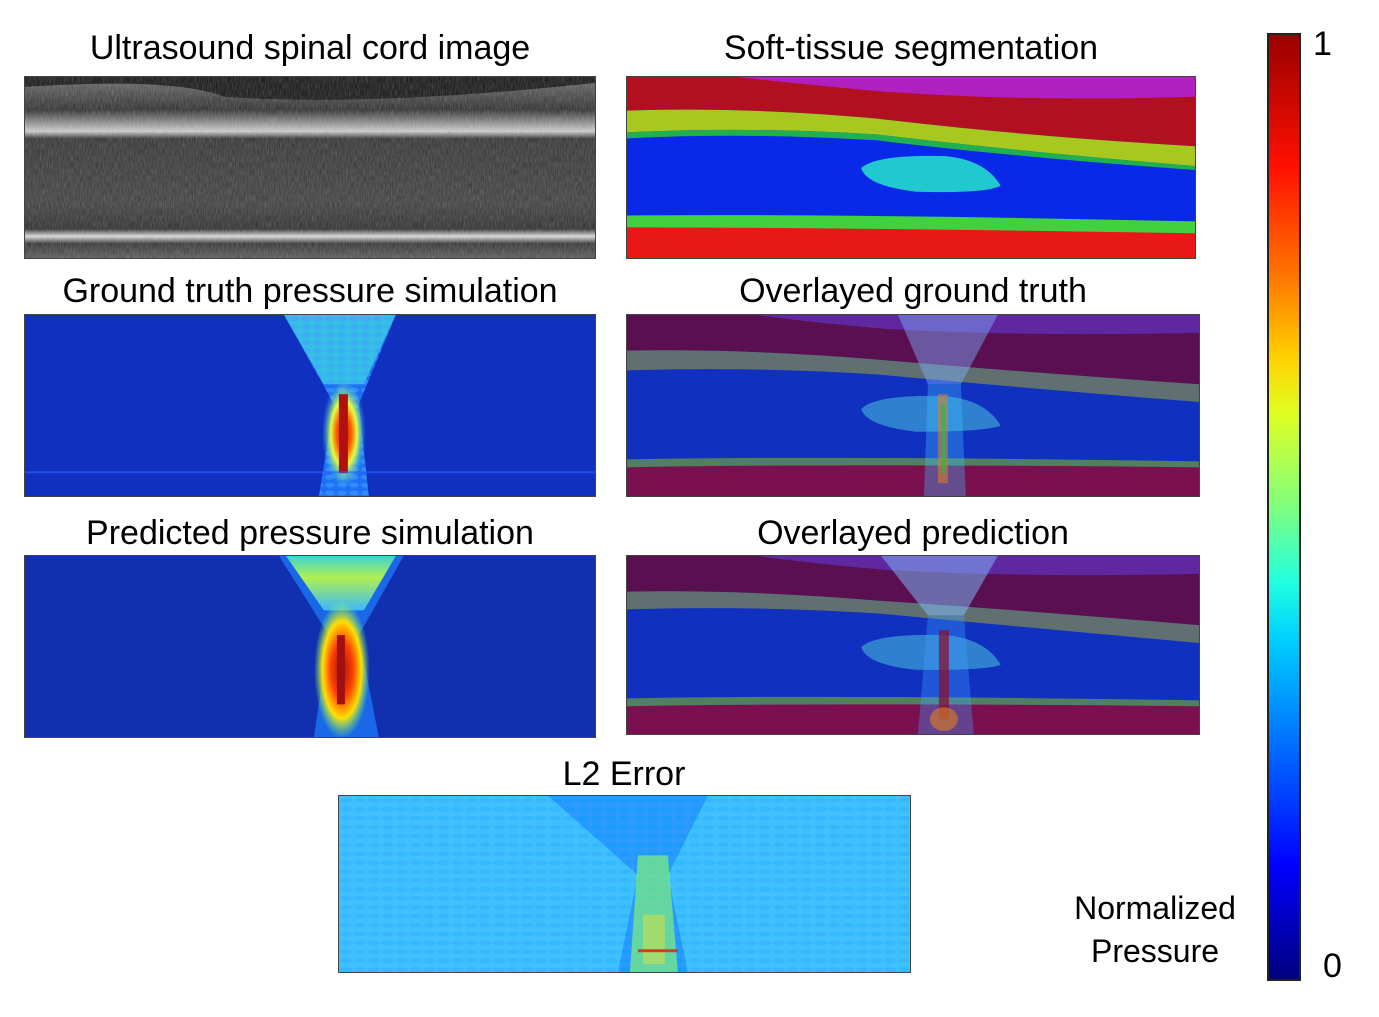 The height and width of the screenshot is (1017, 1379). What do you see at coordinates (310, 291) in the screenshot?
I see `ground-truth-title: Ground truth pressure simulation` at bounding box center [310, 291].